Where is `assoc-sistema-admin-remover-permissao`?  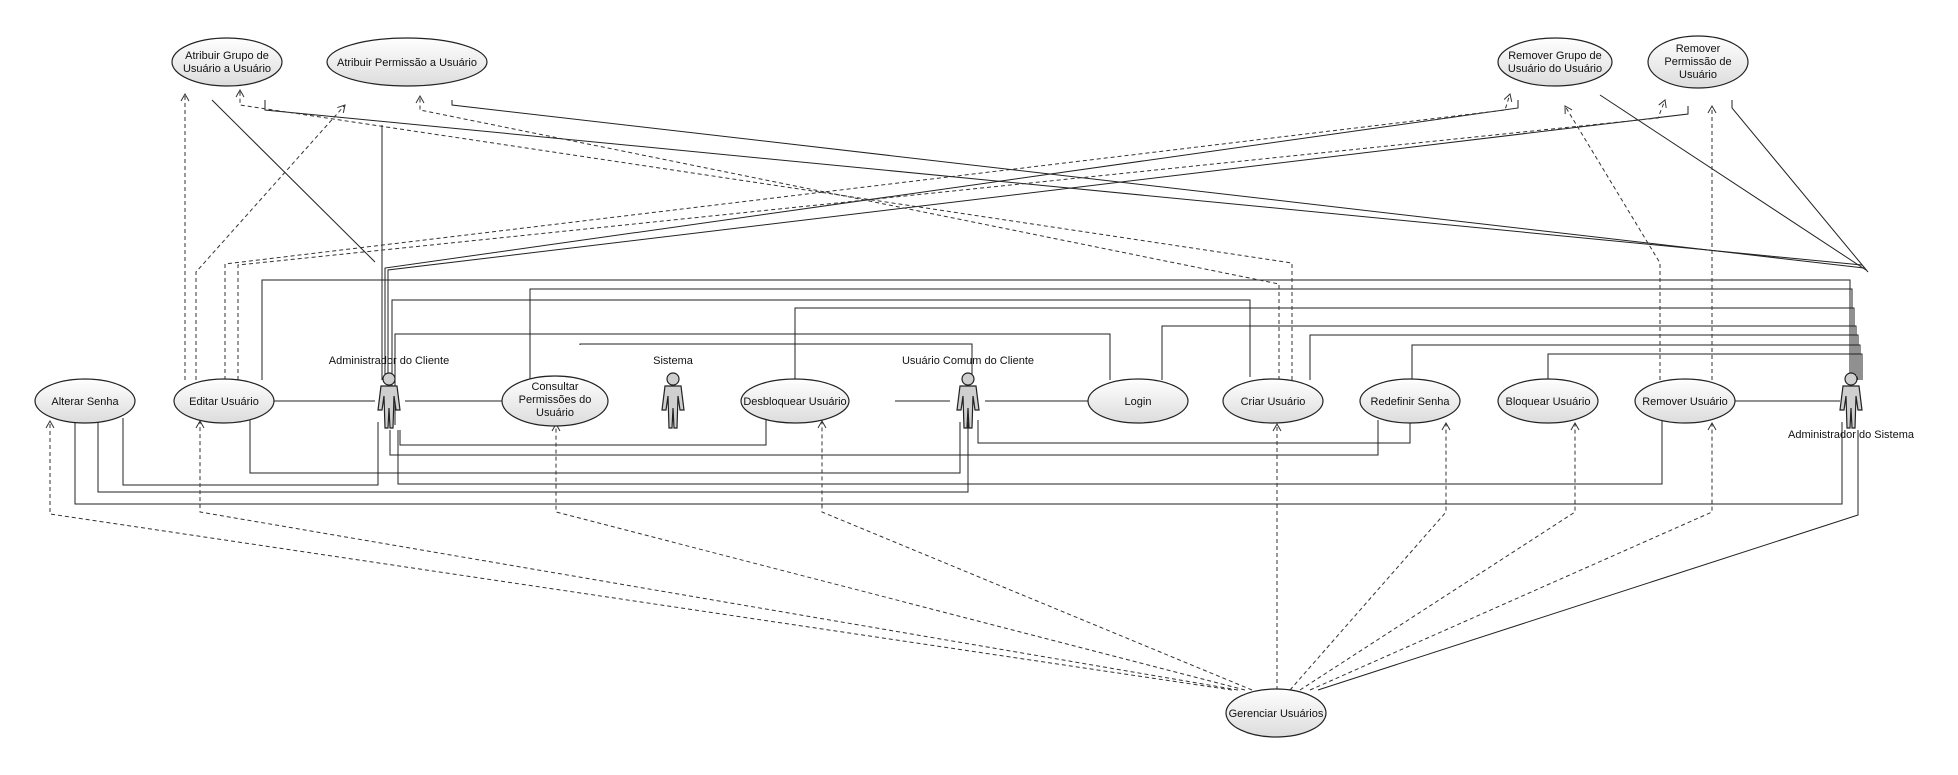 assoc-sistema-admin-remover-permissao is located at coordinates (1800, 186).